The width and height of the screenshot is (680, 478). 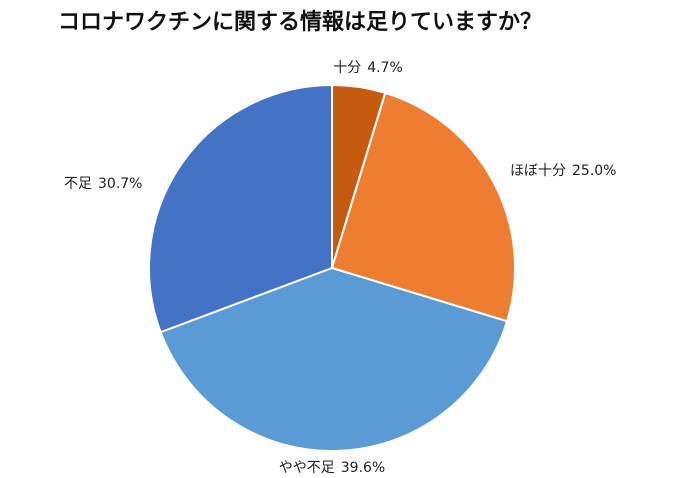 I want to click on slice-label-name: ほぼ十分, so click(x=538, y=171).